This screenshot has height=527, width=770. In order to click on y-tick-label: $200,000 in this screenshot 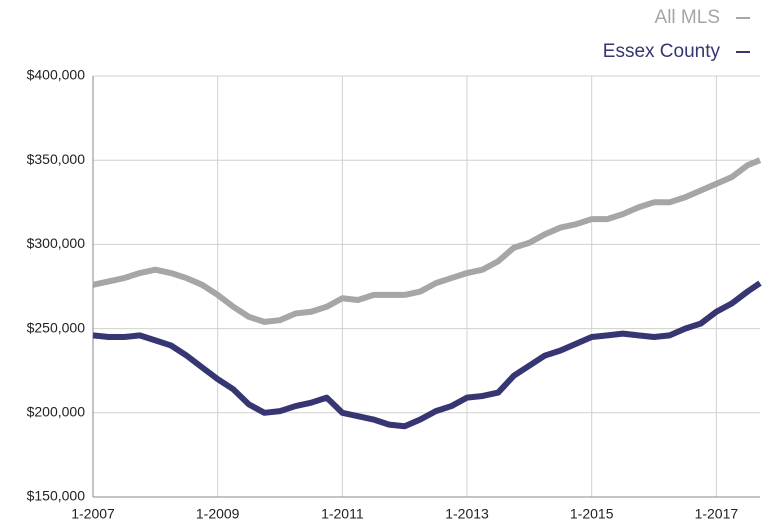, I will do `click(56, 412)`.